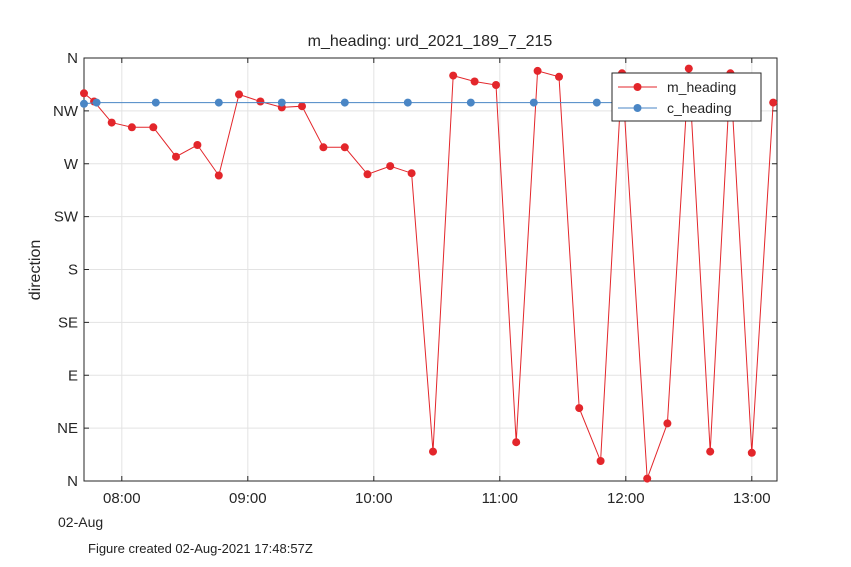  I want to click on legend-box, so click(686, 97).